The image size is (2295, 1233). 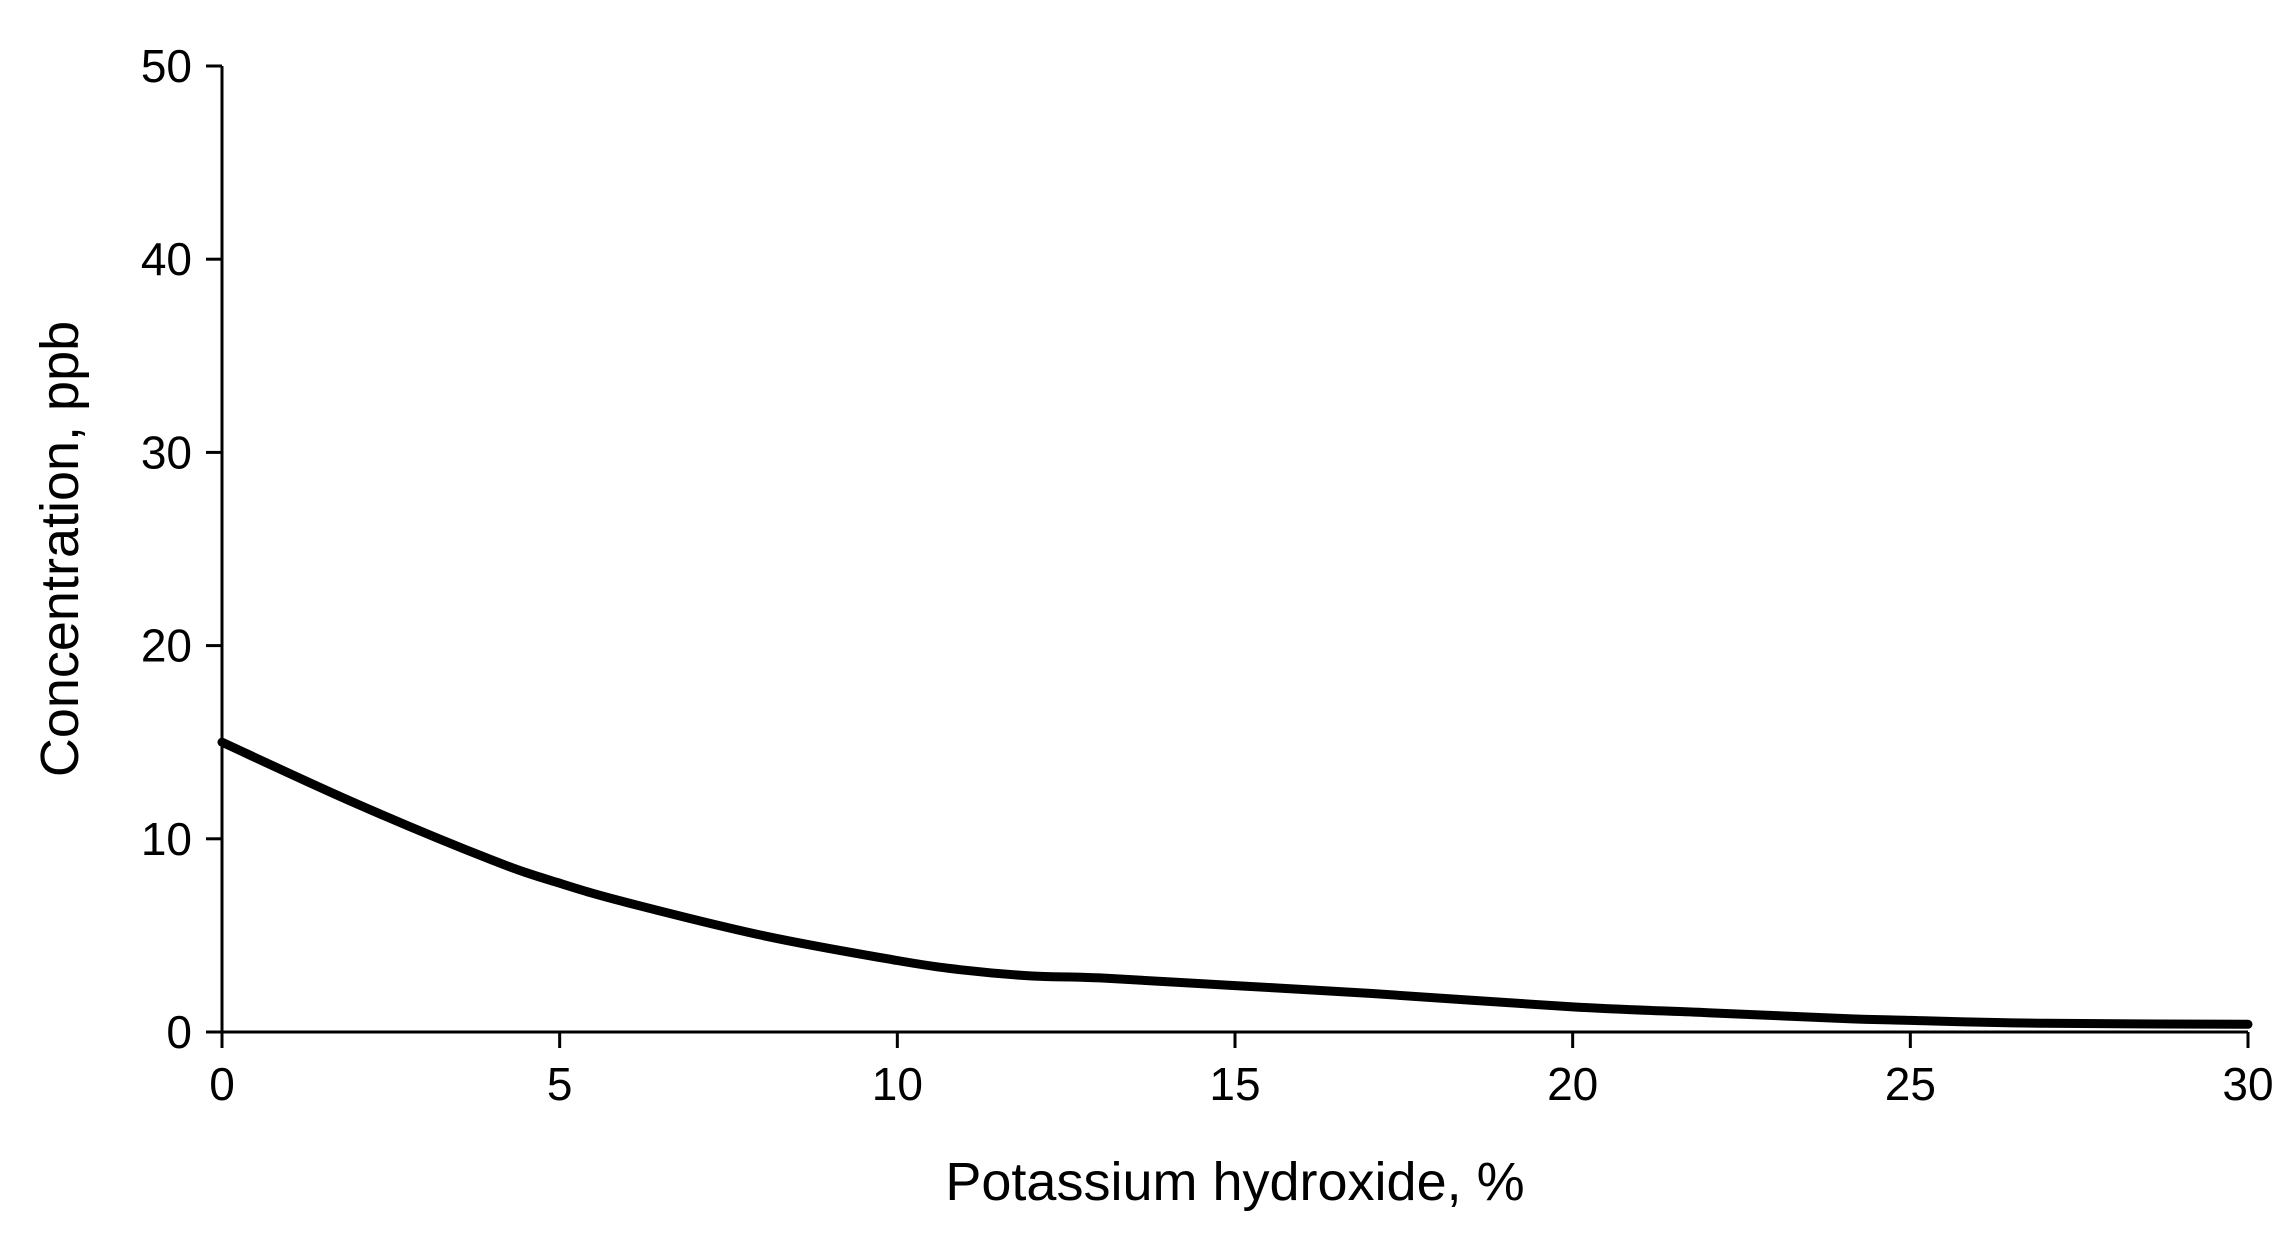 I want to click on x-tick-label: 20, so click(x=1572, y=1084).